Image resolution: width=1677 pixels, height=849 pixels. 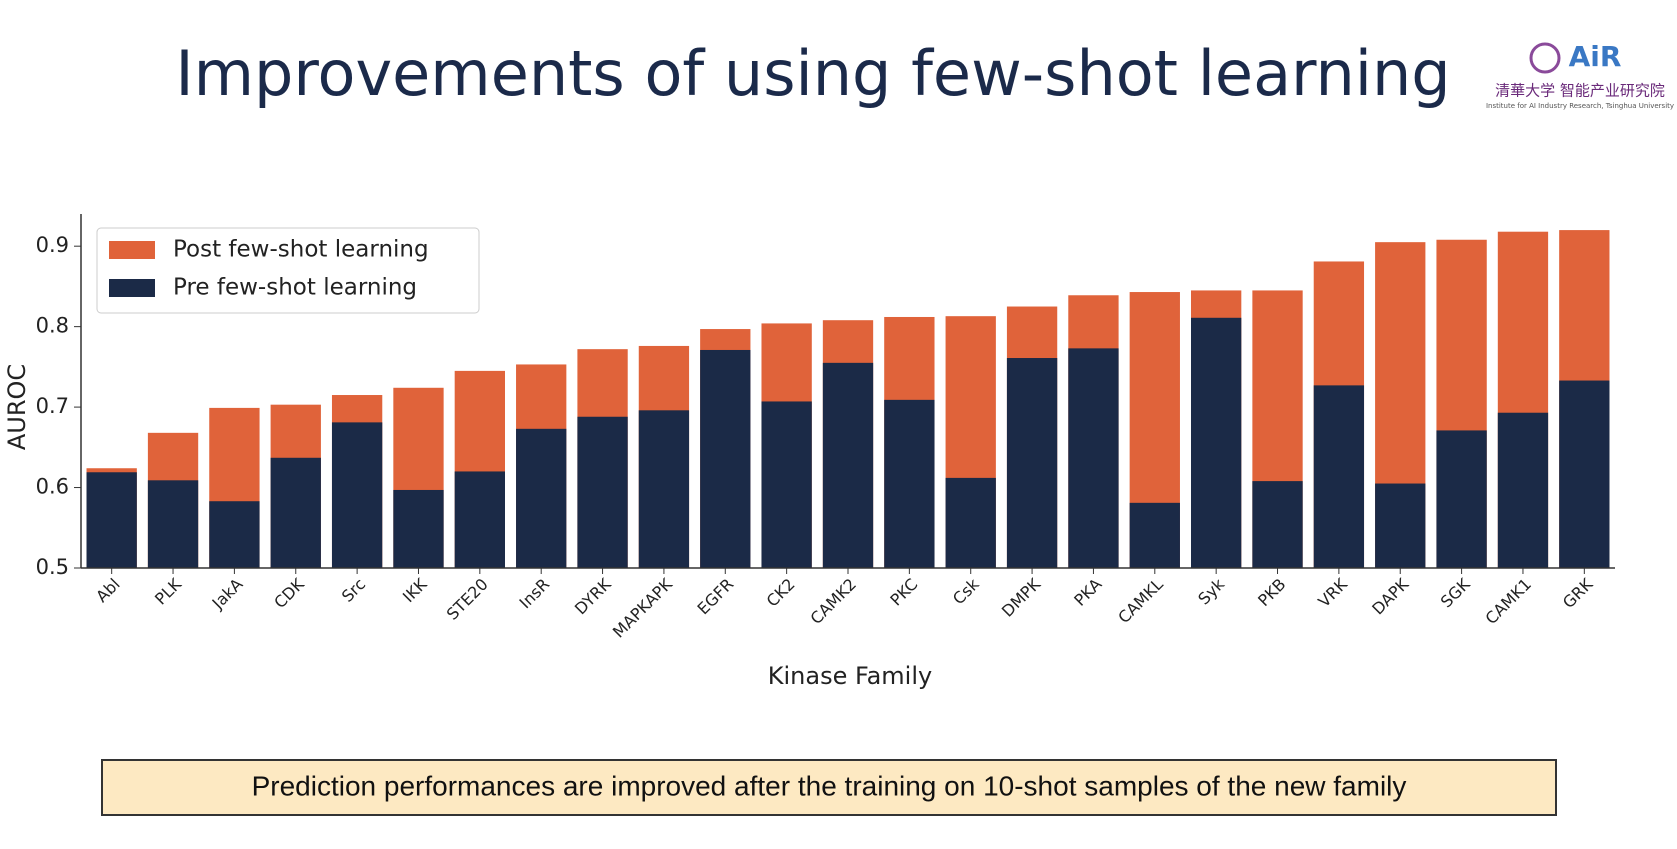 What do you see at coordinates (353, 590) in the screenshot?
I see `x-tick-label: Src` at bounding box center [353, 590].